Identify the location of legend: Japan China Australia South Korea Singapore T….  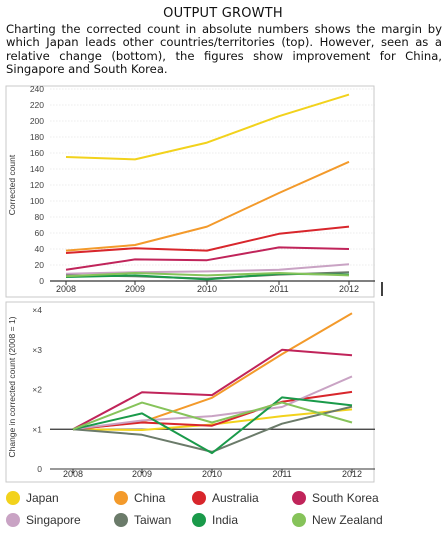
(224, 510).